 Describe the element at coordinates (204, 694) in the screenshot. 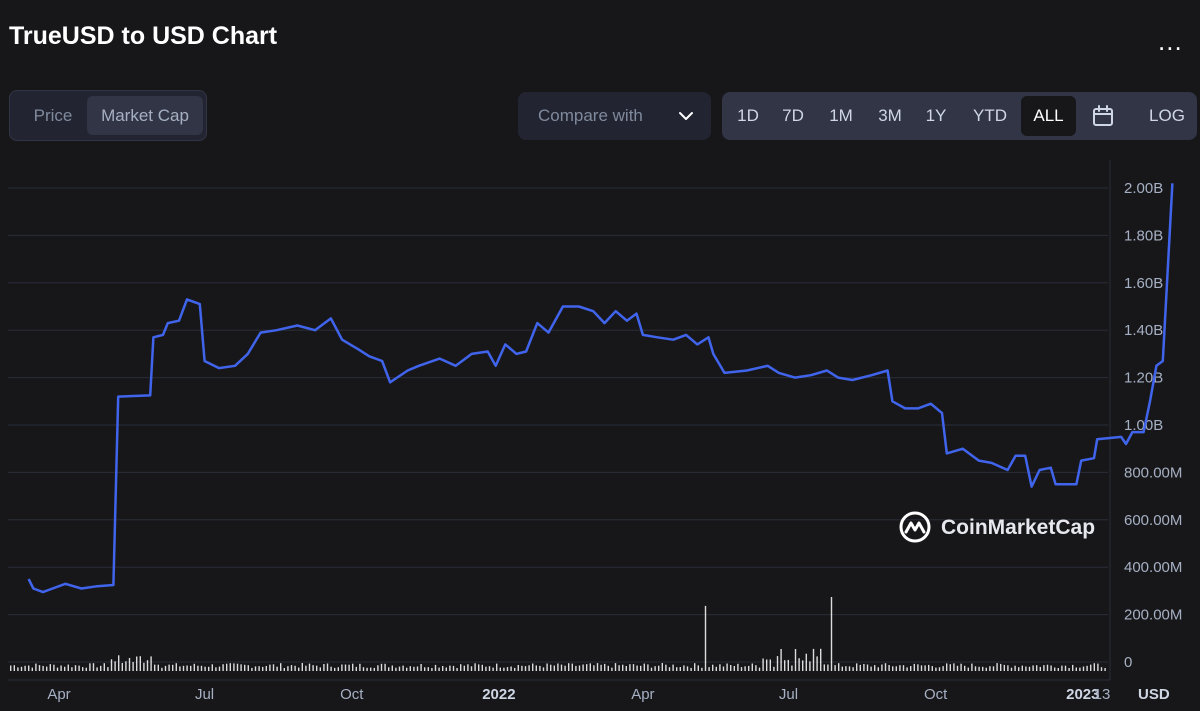

I see `x-tick-label: Jul` at that location.